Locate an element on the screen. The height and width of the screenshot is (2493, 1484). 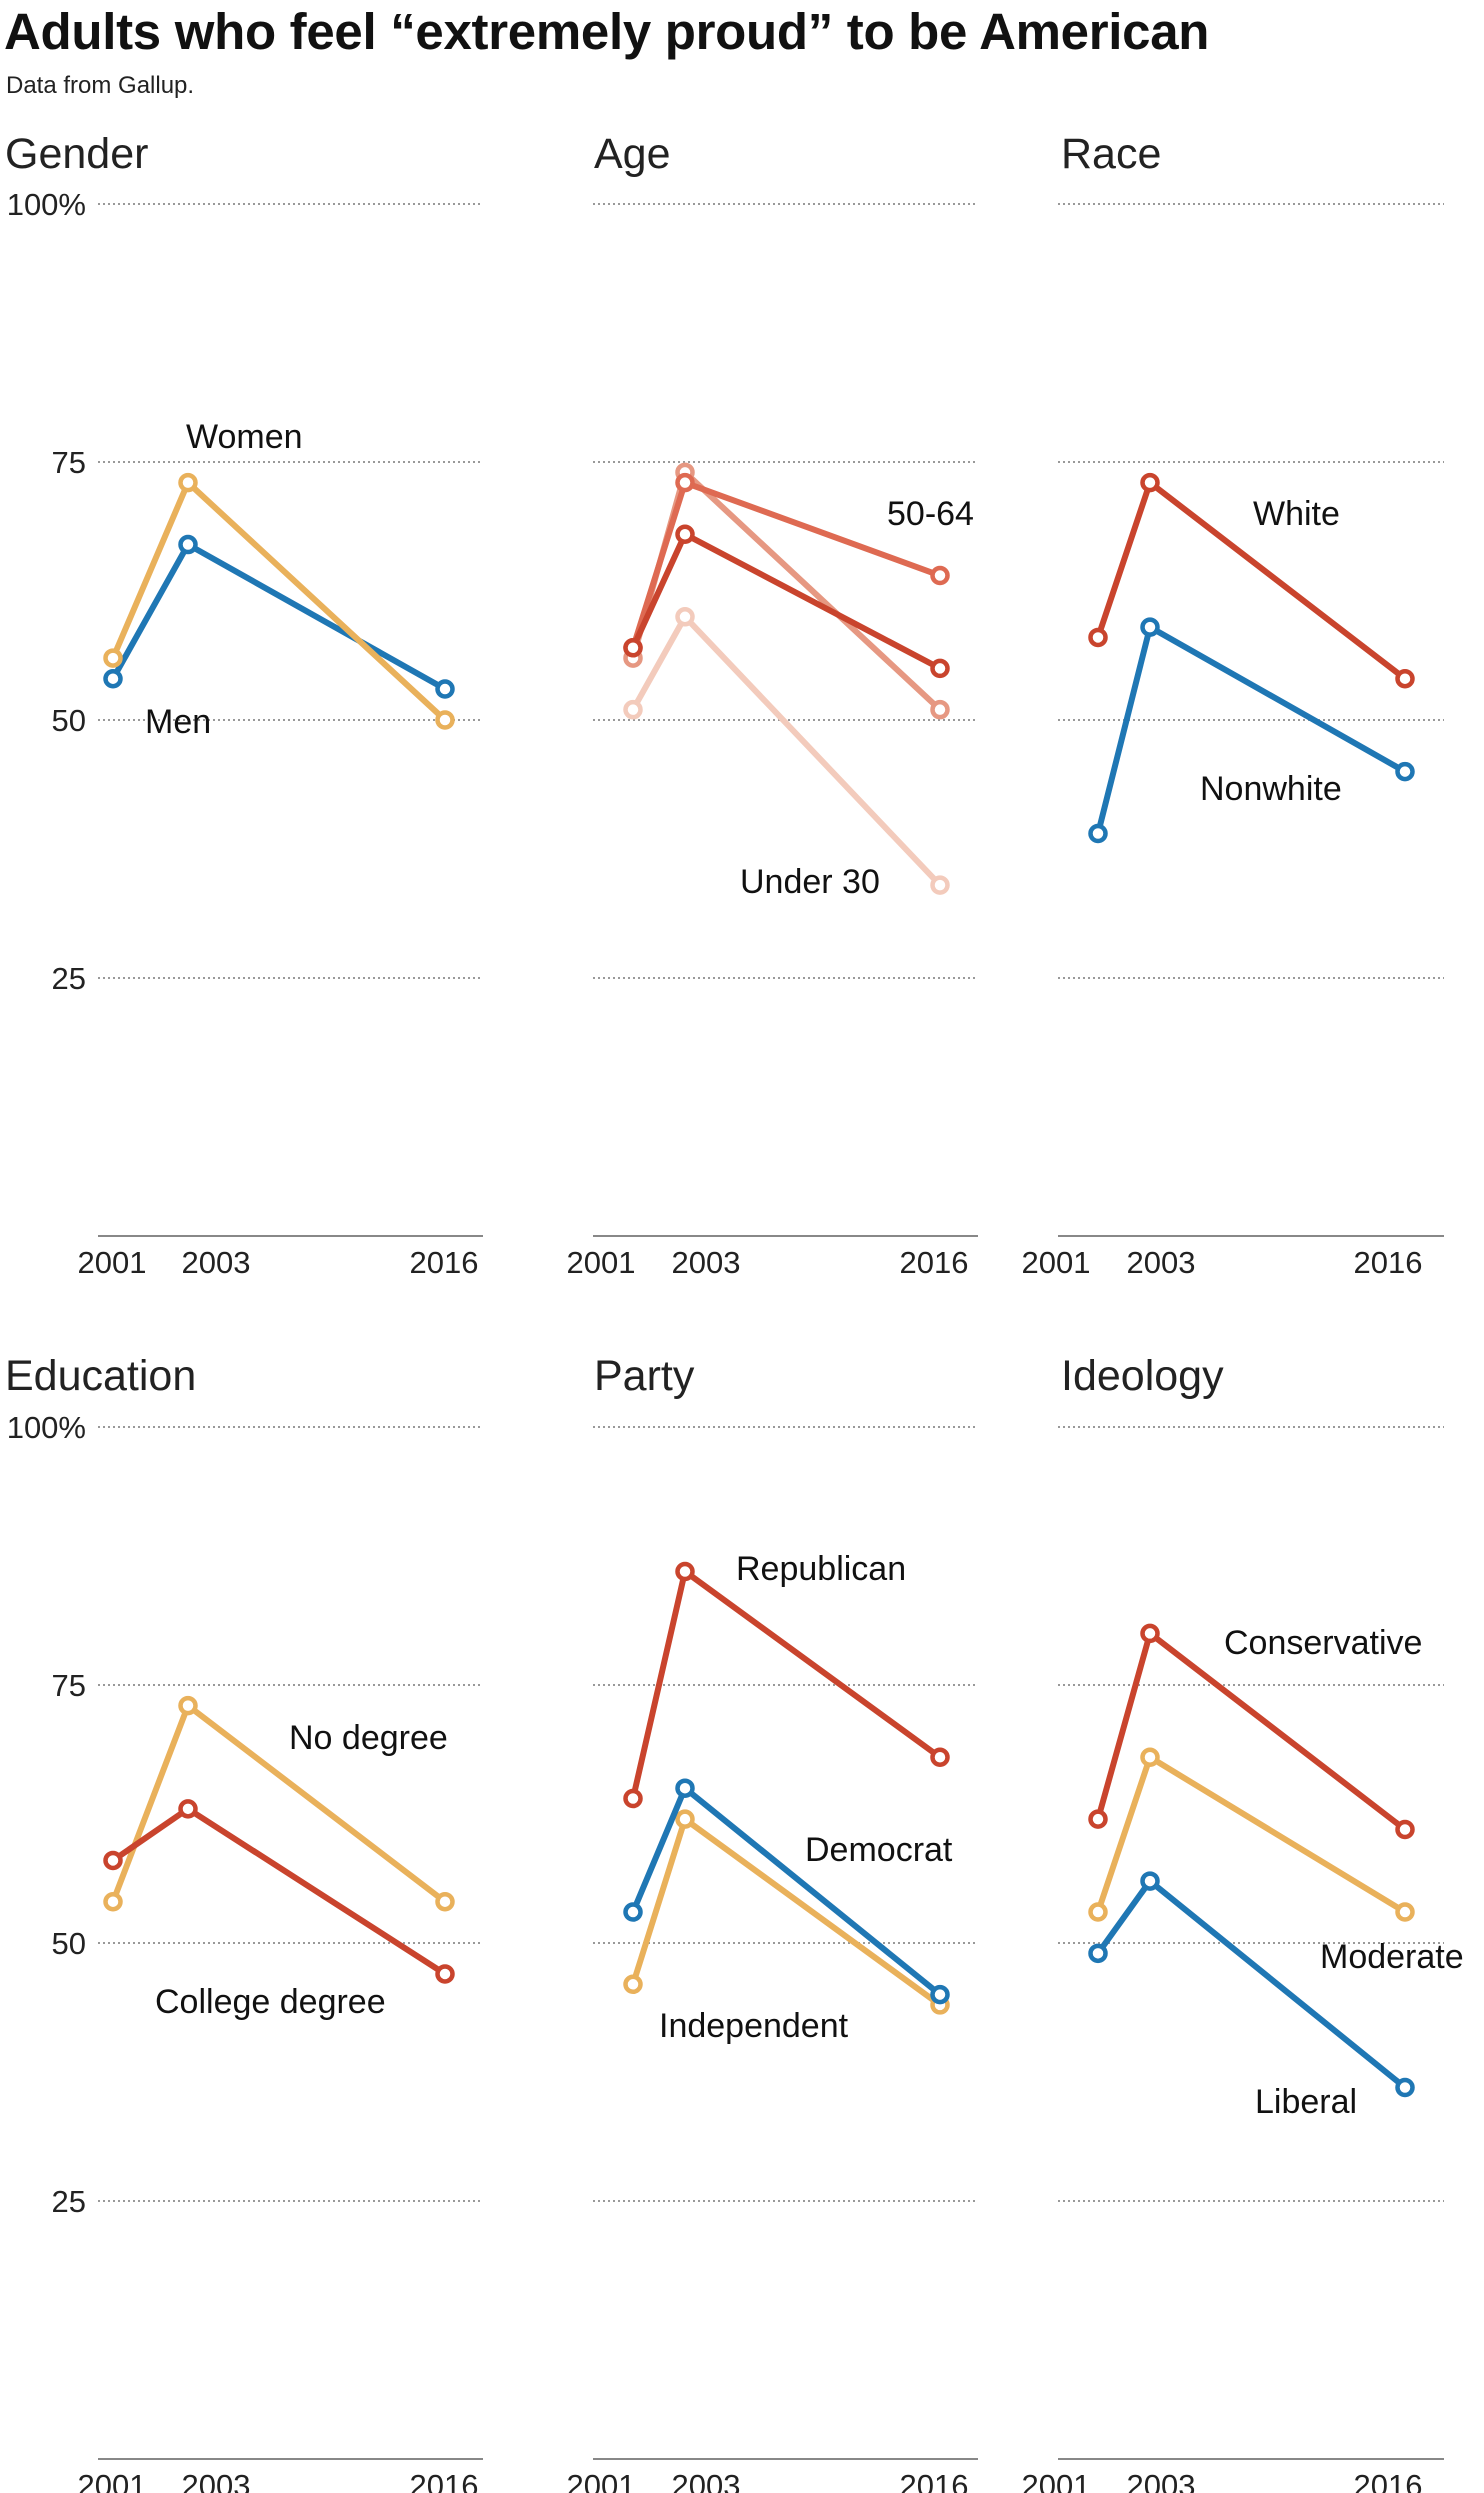
series-label-democrat: Democrat is located at coordinates (879, 1850).